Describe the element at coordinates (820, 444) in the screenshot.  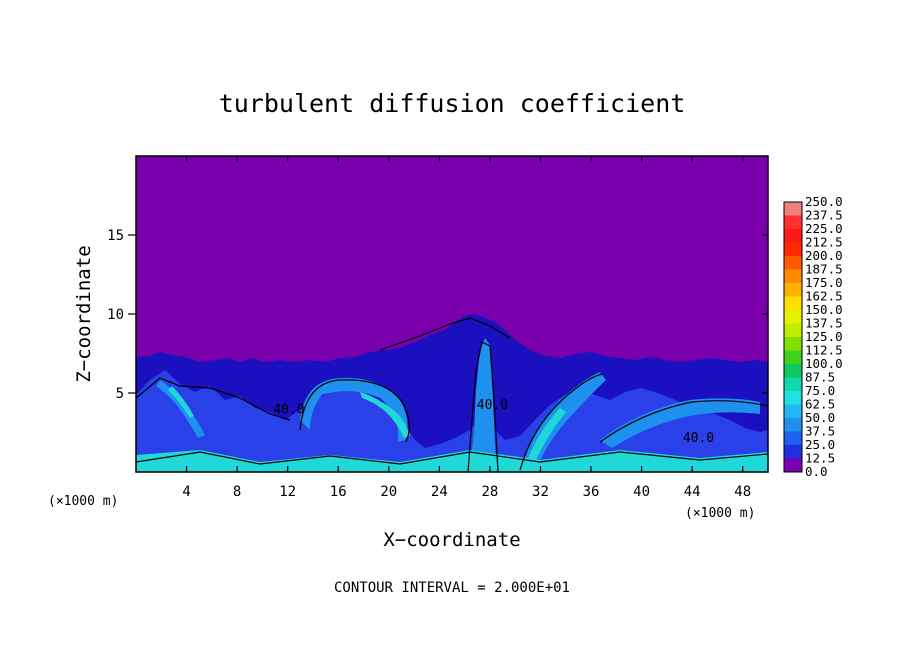
I see `colorbar-label: 25.0` at that location.